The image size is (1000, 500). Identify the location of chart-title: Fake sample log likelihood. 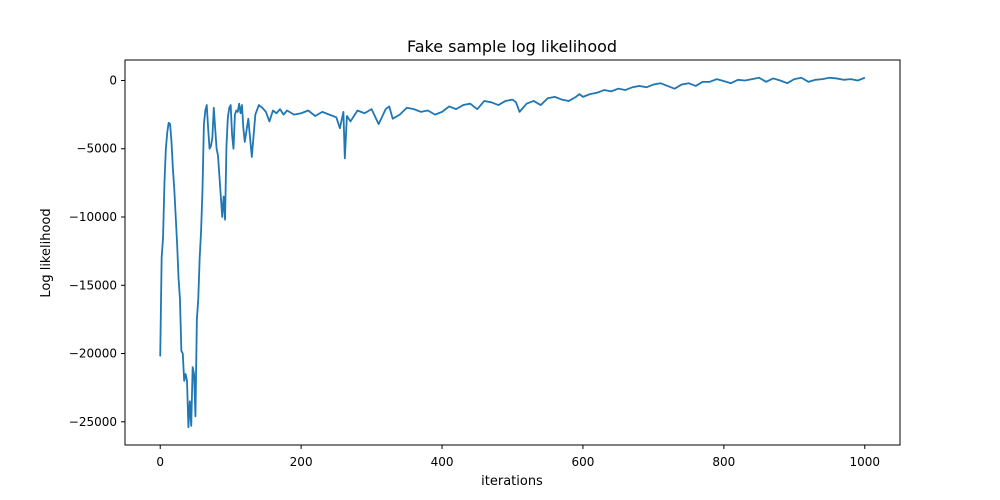
(512, 46).